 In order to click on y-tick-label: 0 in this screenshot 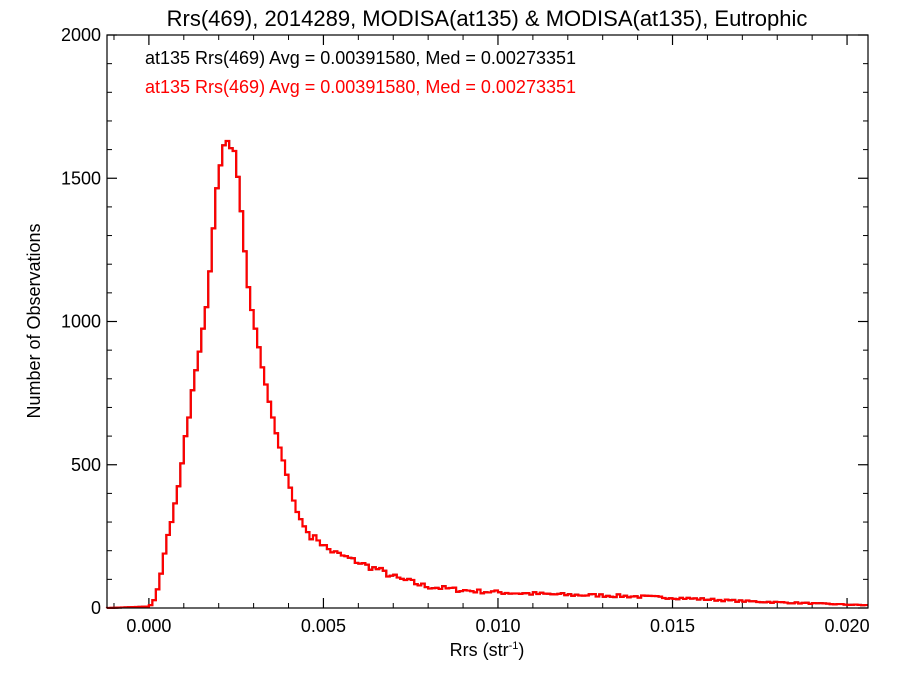, I will do `click(96, 608)`.